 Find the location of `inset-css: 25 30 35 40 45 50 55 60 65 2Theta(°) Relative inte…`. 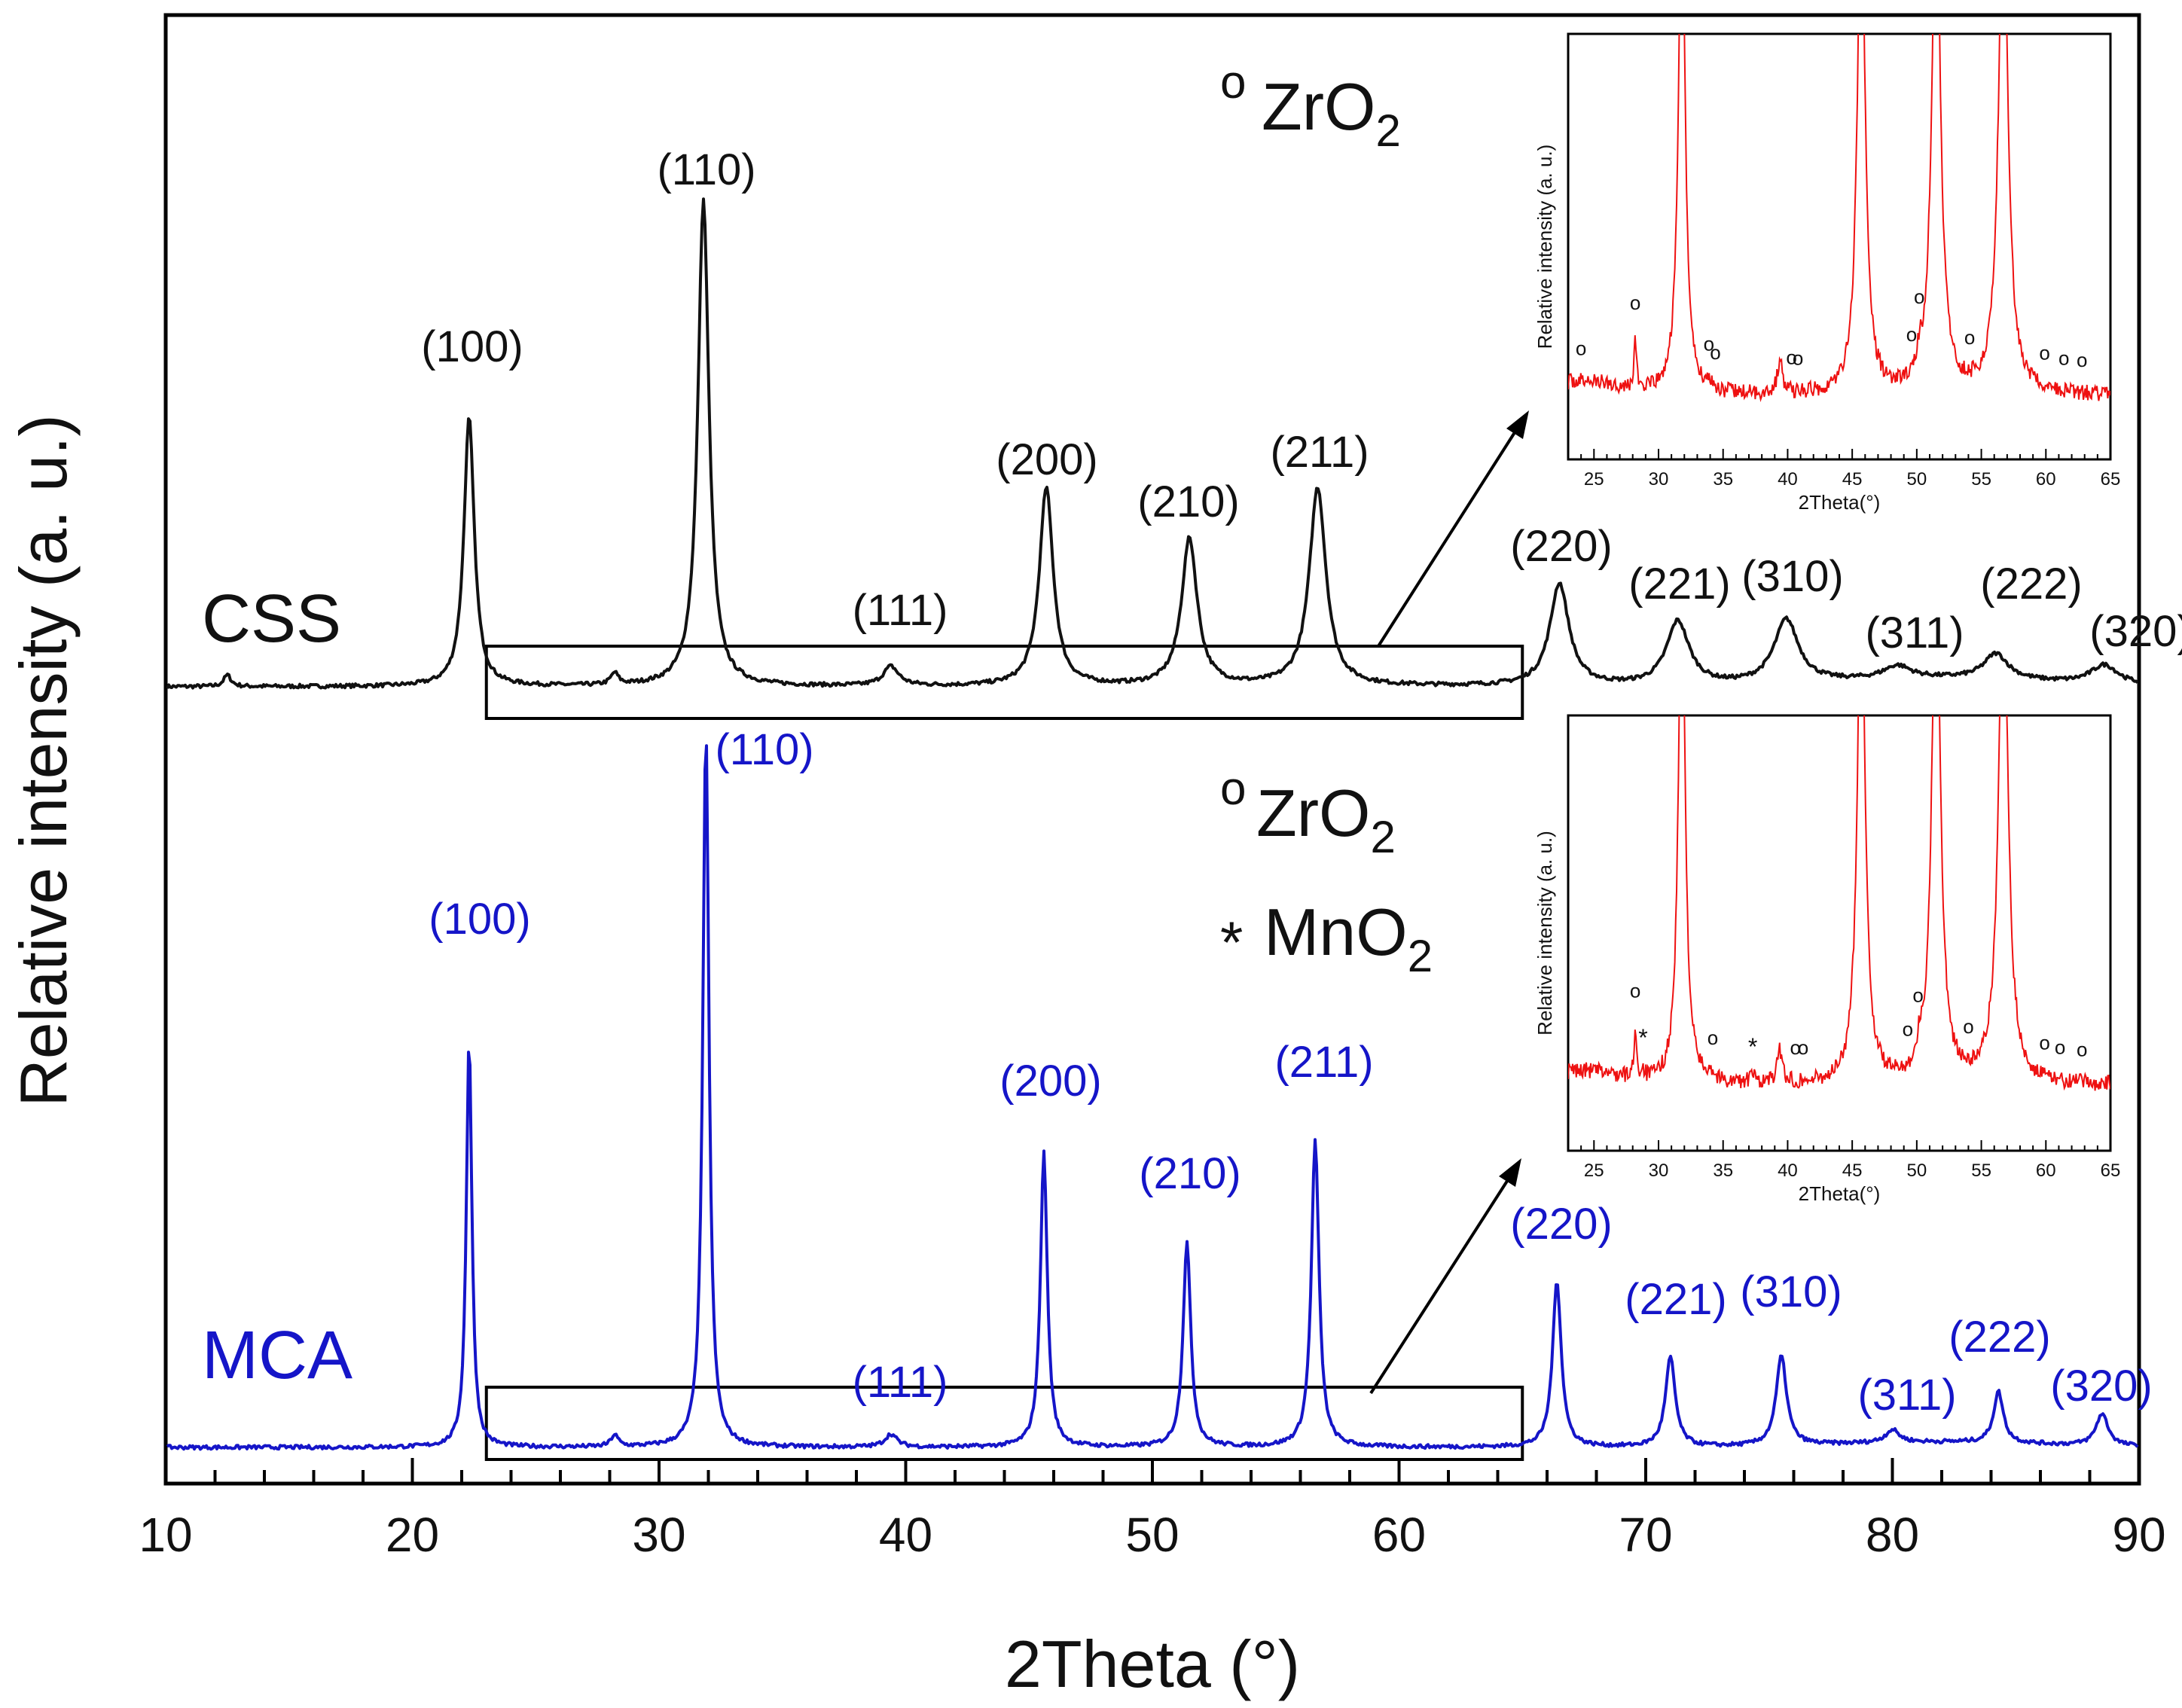

inset-css: 25 30 35 40 45 50 55 60 65 2Theta(°) Relative inte… is located at coordinates (1827, 273).